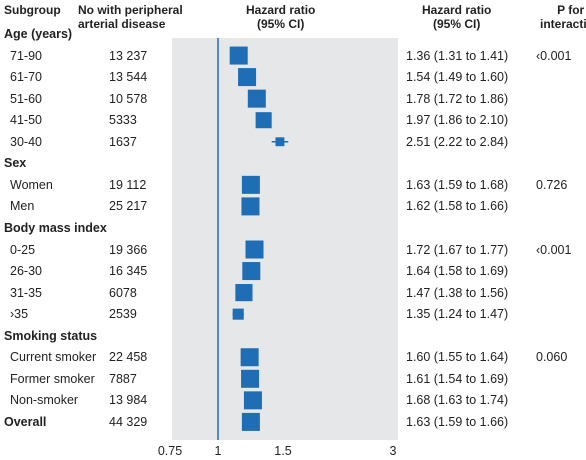 This screenshot has height=460, width=586. Describe the element at coordinates (218, 451) in the screenshot. I see `x-tick-label: 1` at that location.